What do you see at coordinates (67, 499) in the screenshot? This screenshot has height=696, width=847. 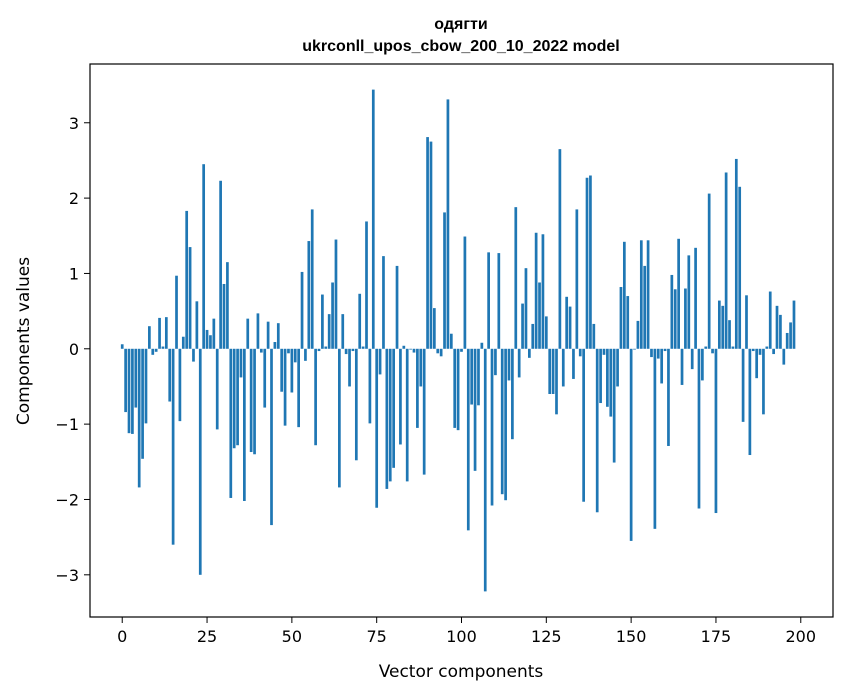 I see `y-tick-label--2: −2` at bounding box center [67, 499].